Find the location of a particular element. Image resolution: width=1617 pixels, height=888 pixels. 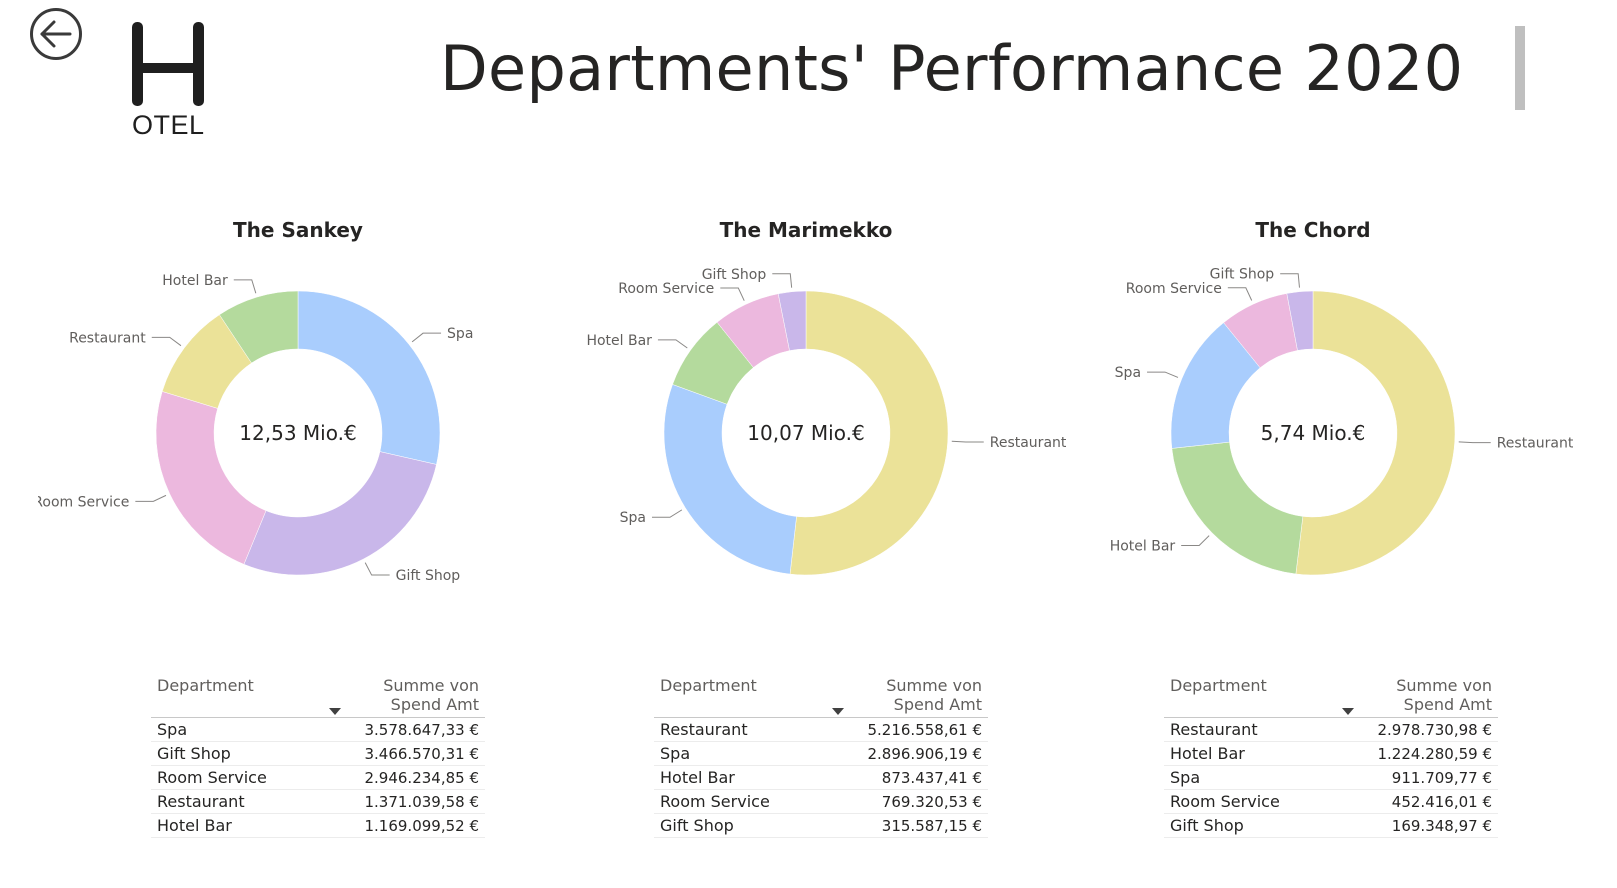

table-row: Gift Shop 169.348,97 € is located at coordinates (1331, 825).